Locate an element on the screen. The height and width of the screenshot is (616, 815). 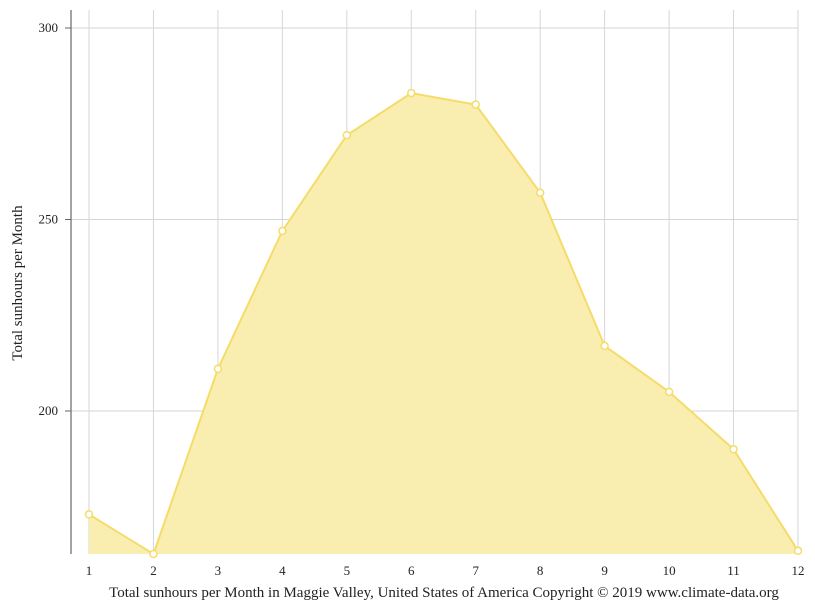
x-tick-label: 12 is located at coordinates (798, 570).